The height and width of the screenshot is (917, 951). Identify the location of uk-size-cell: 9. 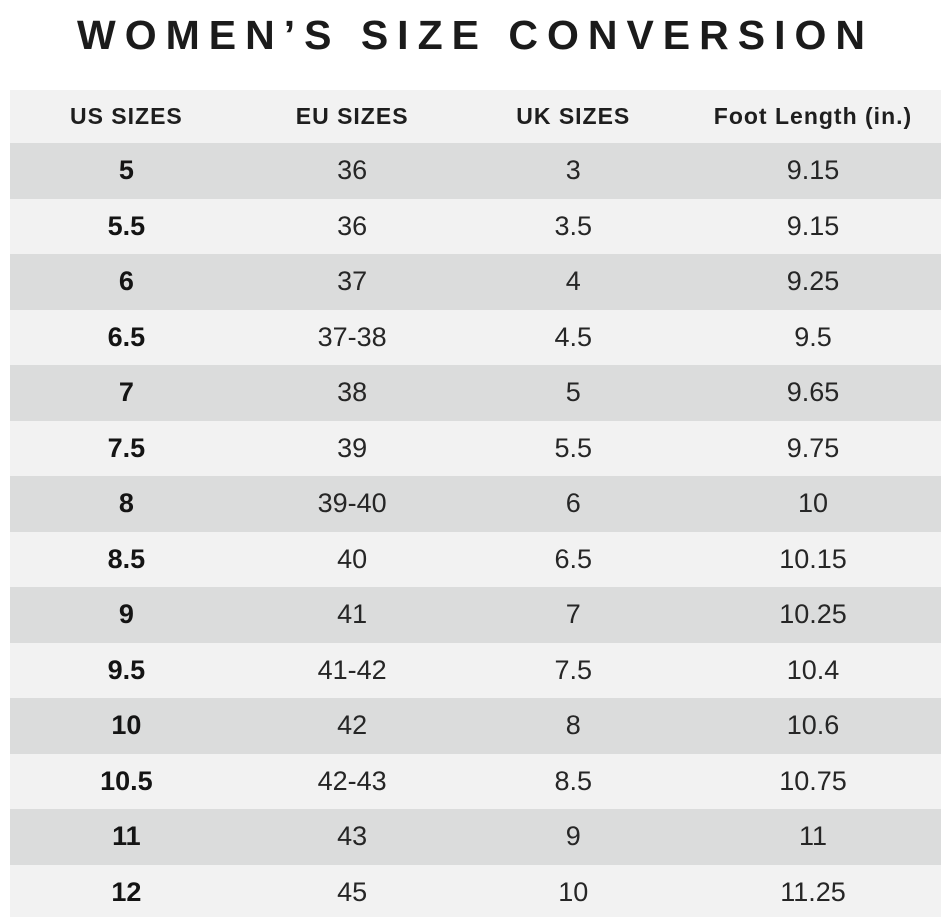
(573, 836).